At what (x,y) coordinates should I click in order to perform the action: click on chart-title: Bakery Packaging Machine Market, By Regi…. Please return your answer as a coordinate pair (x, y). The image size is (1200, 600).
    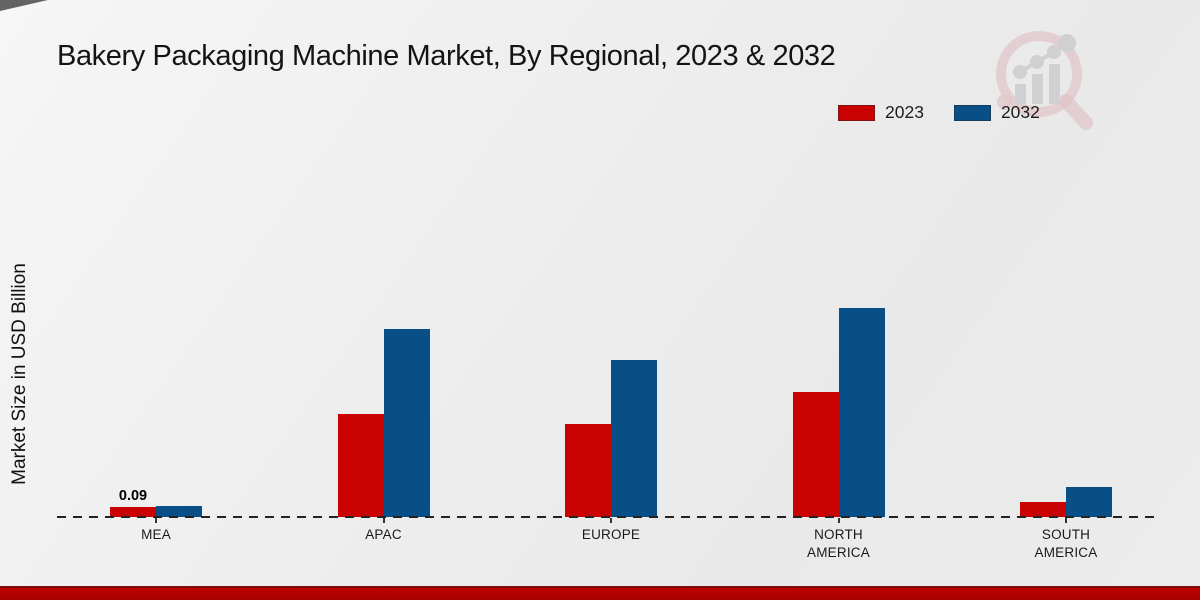
    Looking at the image, I should click on (446, 56).